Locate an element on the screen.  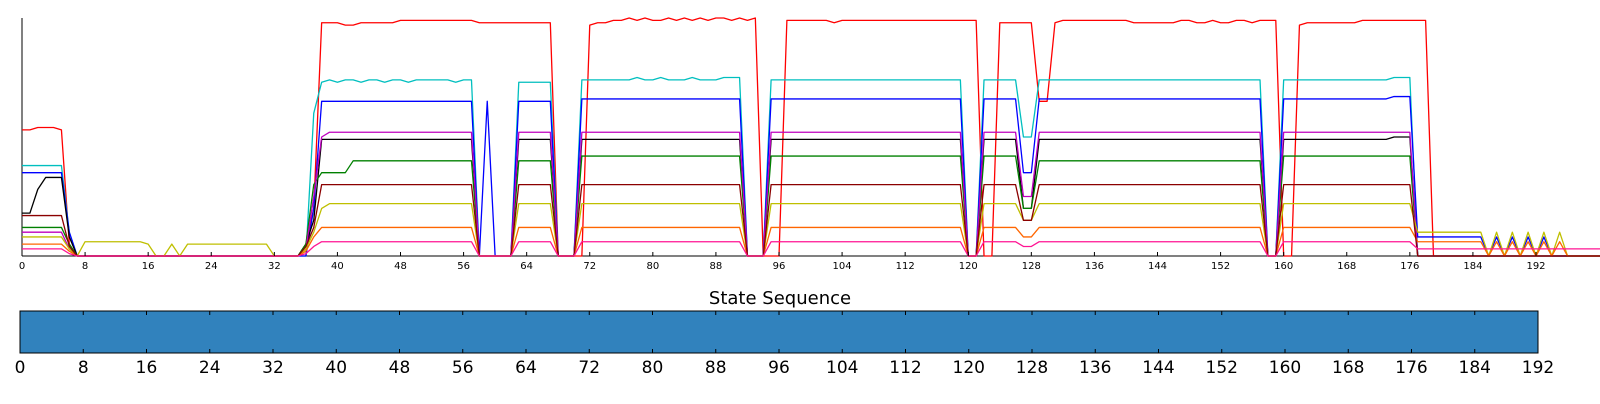
x-tick-label: 16 is located at coordinates (148, 266).